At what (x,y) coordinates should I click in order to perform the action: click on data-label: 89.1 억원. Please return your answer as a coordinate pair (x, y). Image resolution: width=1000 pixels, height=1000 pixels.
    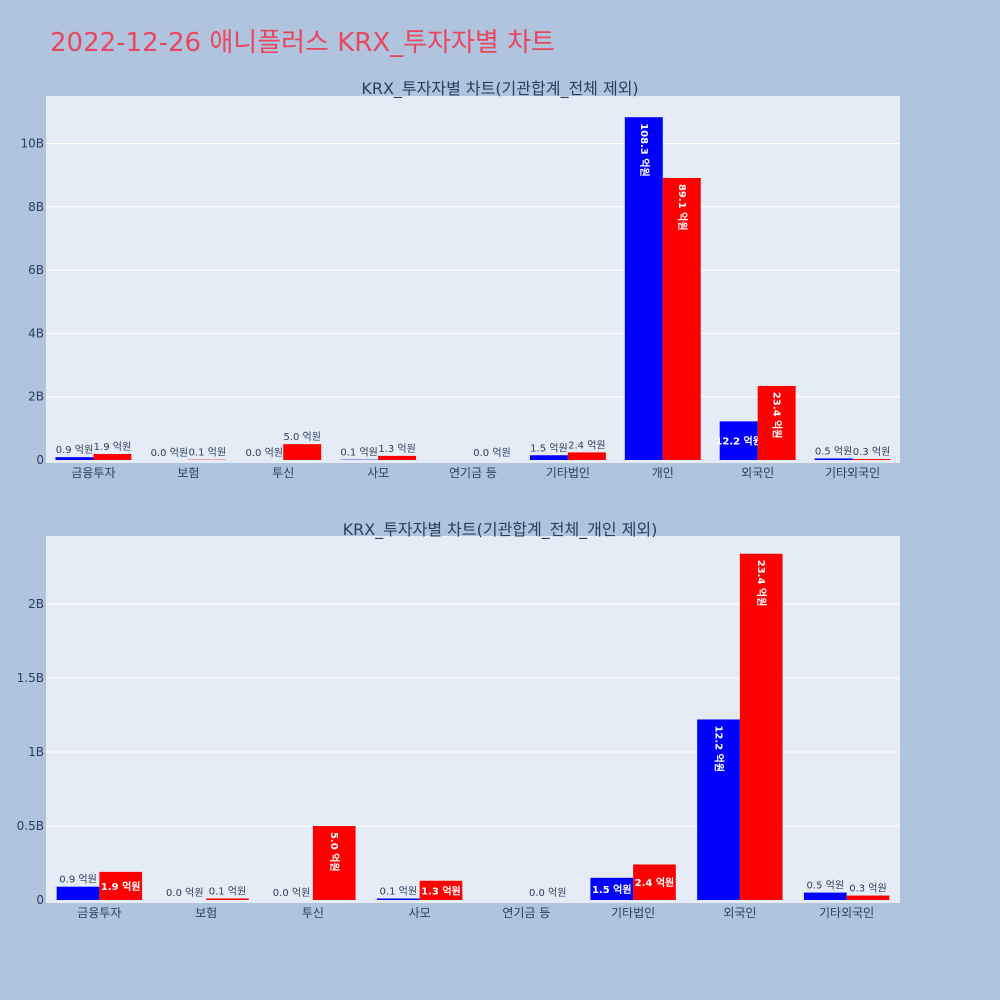
    Looking at the image, I should click on (682, 207).